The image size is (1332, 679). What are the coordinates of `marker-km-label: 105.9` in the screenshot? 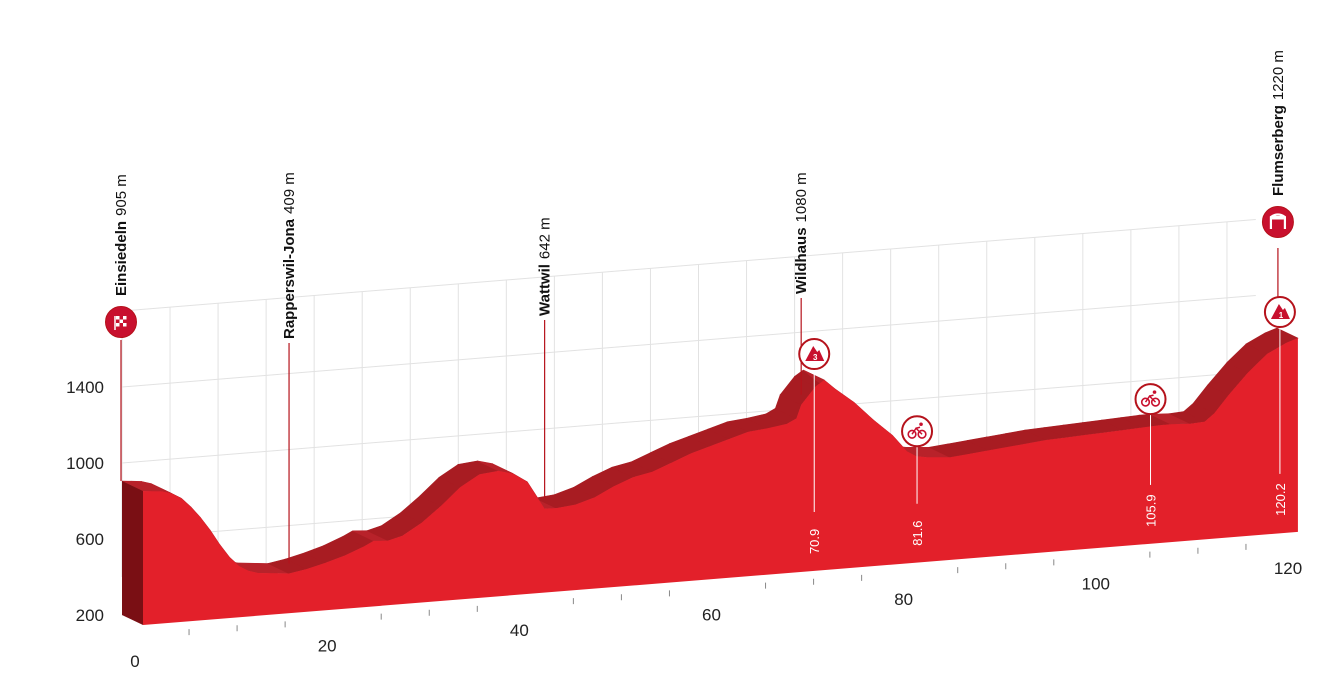 It's located at (1151, 510).